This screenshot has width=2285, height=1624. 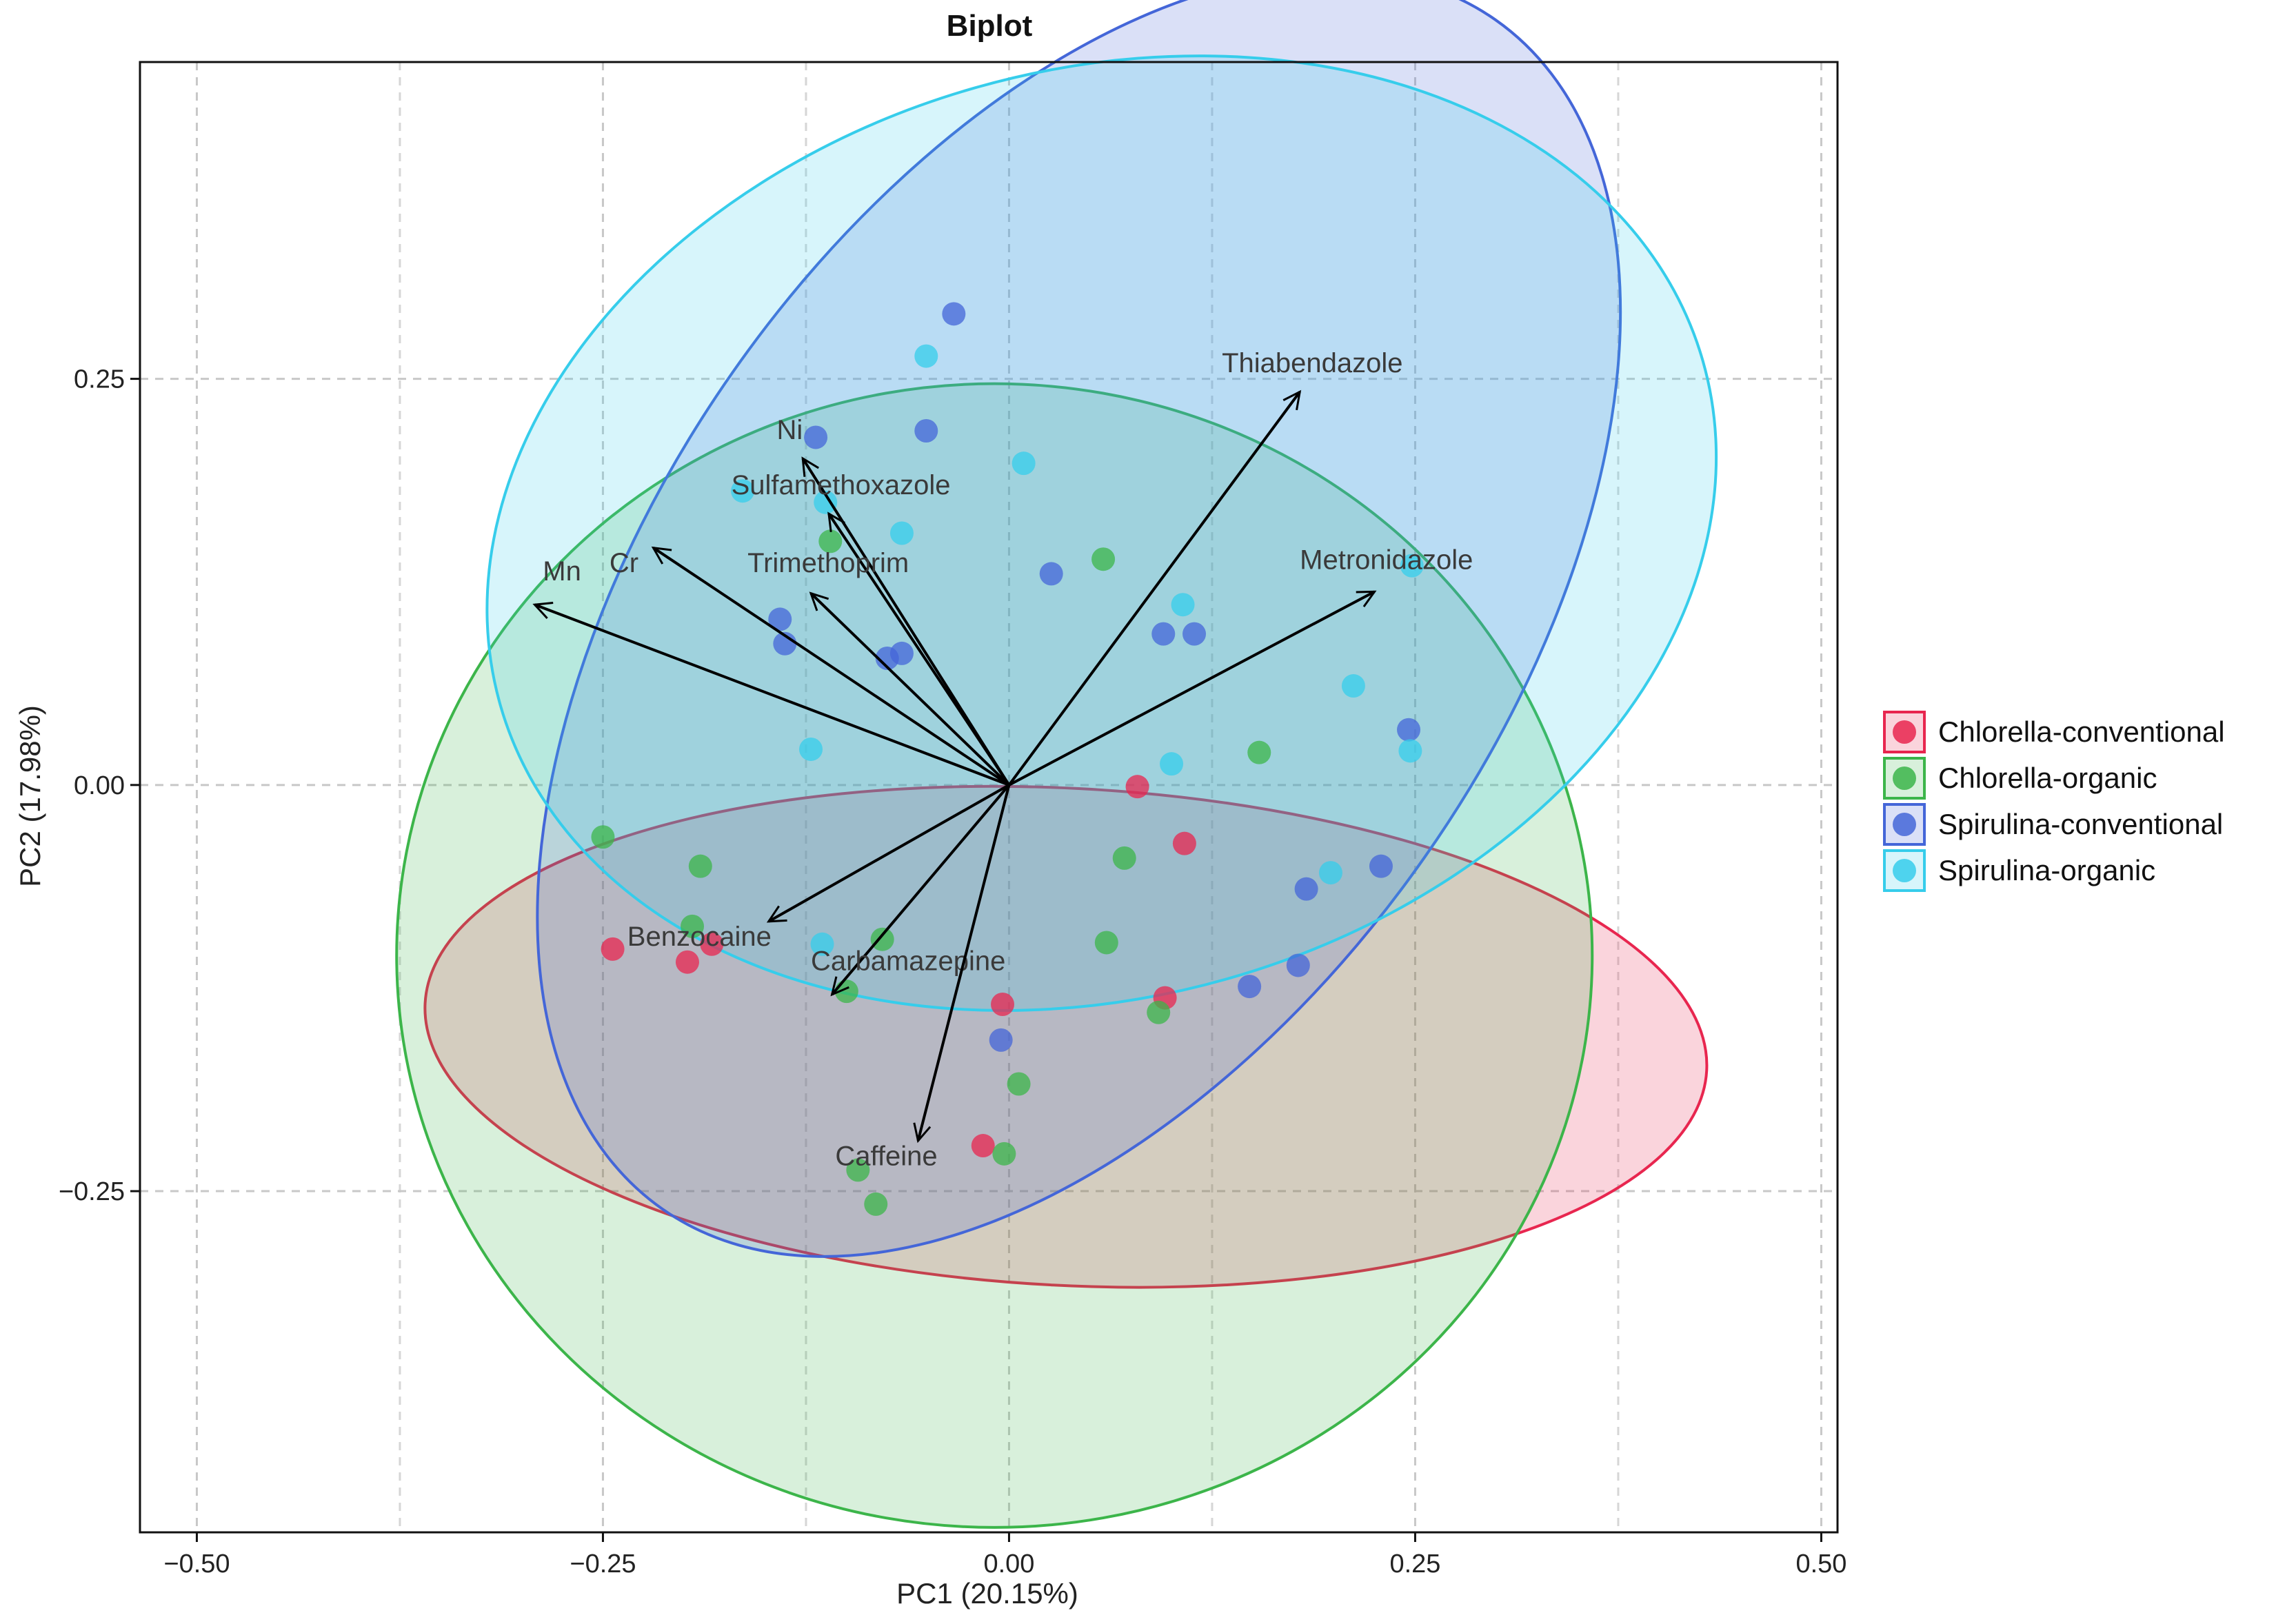 I want to click on legend-label-spirulina-organic: Spirulina-organic, so click(x=2046, y=870).